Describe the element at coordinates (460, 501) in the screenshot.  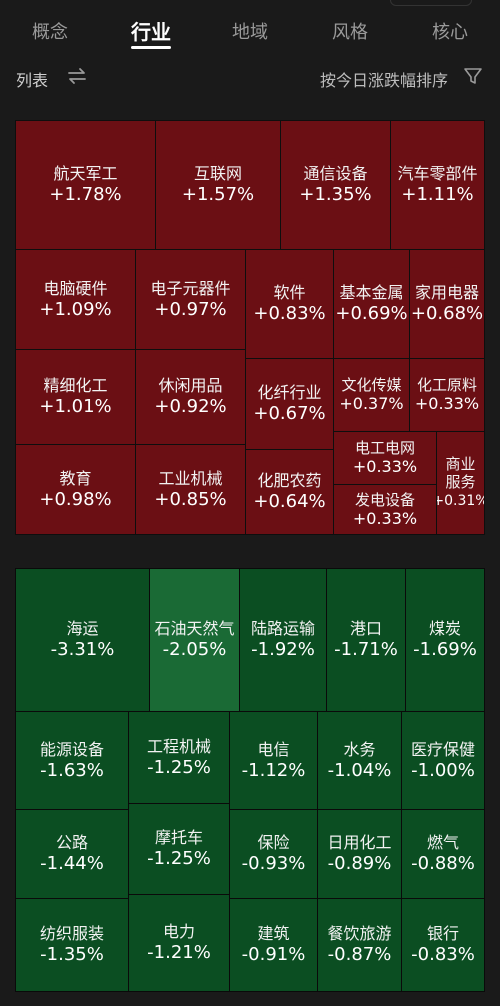
I see `sector-change: +0.31%` at that location.